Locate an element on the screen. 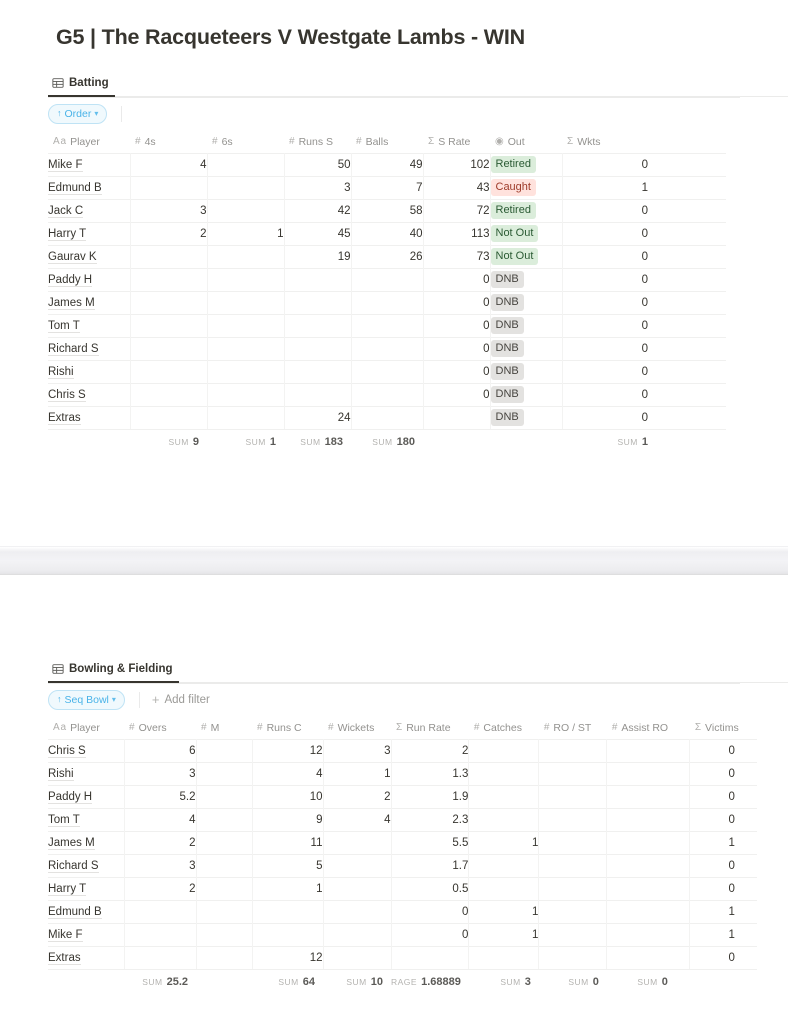  cell-runs-s: 24 is located at coordinates (318, 417).